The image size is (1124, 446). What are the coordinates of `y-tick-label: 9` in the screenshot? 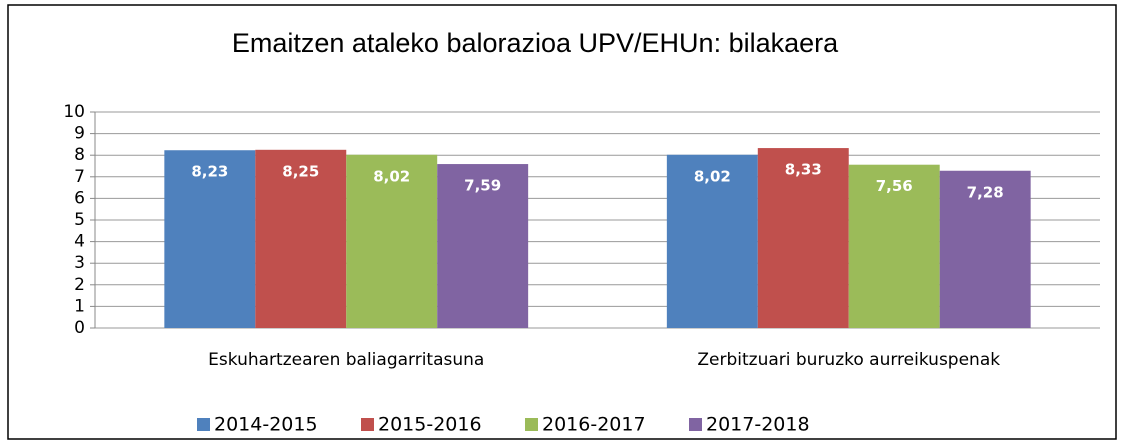 It's located at (79, 134).